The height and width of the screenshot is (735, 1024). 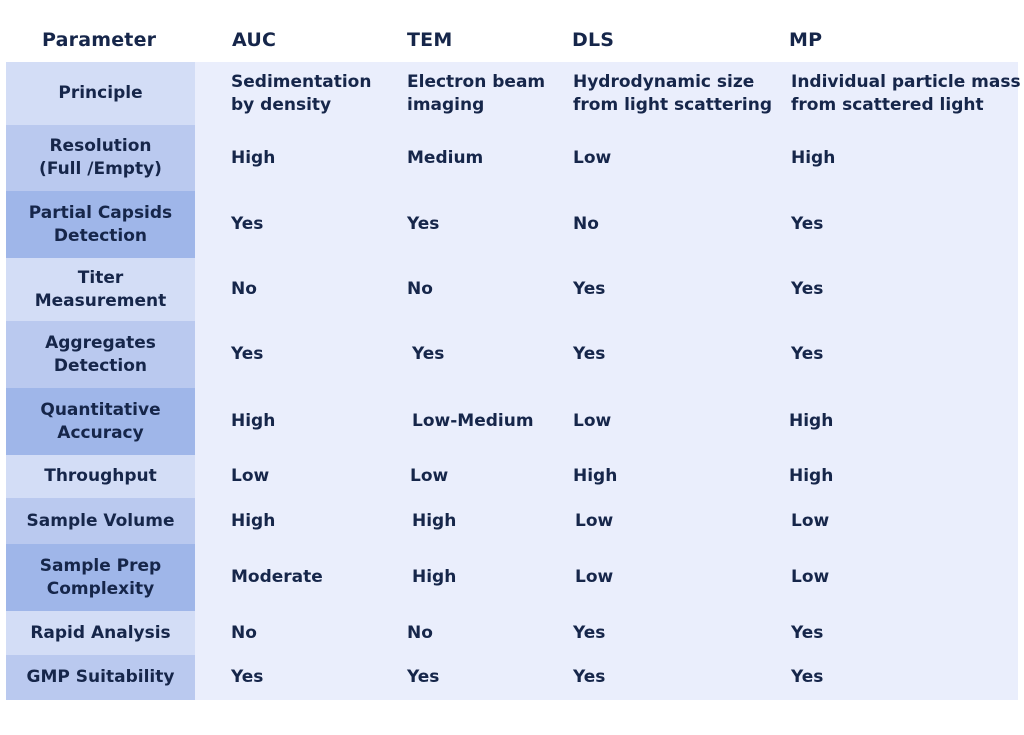 What do you see at coordinates (100, 633) in the screenshot?
I see `row-parameter-label: Rapid Analysis` at bounding box center [100, 633].